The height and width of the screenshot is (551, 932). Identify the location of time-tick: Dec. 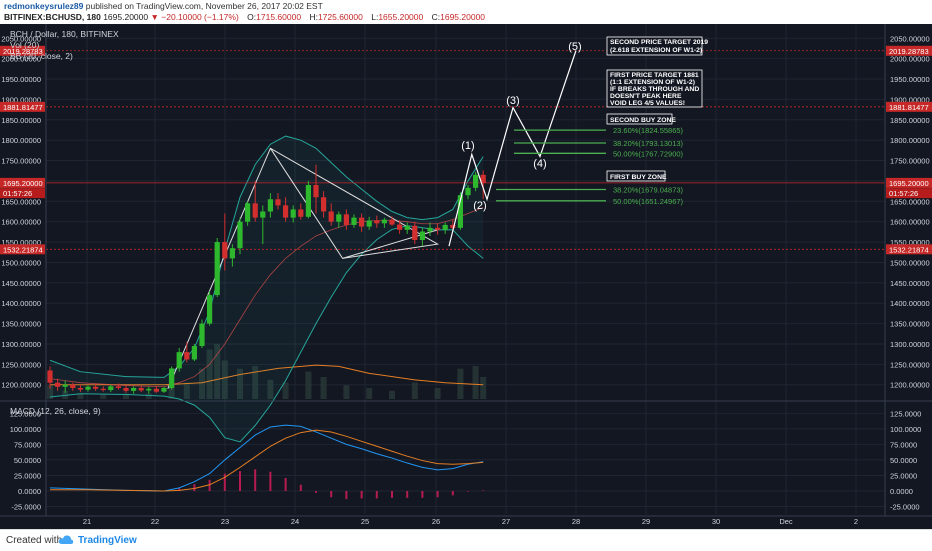
(786, 521).